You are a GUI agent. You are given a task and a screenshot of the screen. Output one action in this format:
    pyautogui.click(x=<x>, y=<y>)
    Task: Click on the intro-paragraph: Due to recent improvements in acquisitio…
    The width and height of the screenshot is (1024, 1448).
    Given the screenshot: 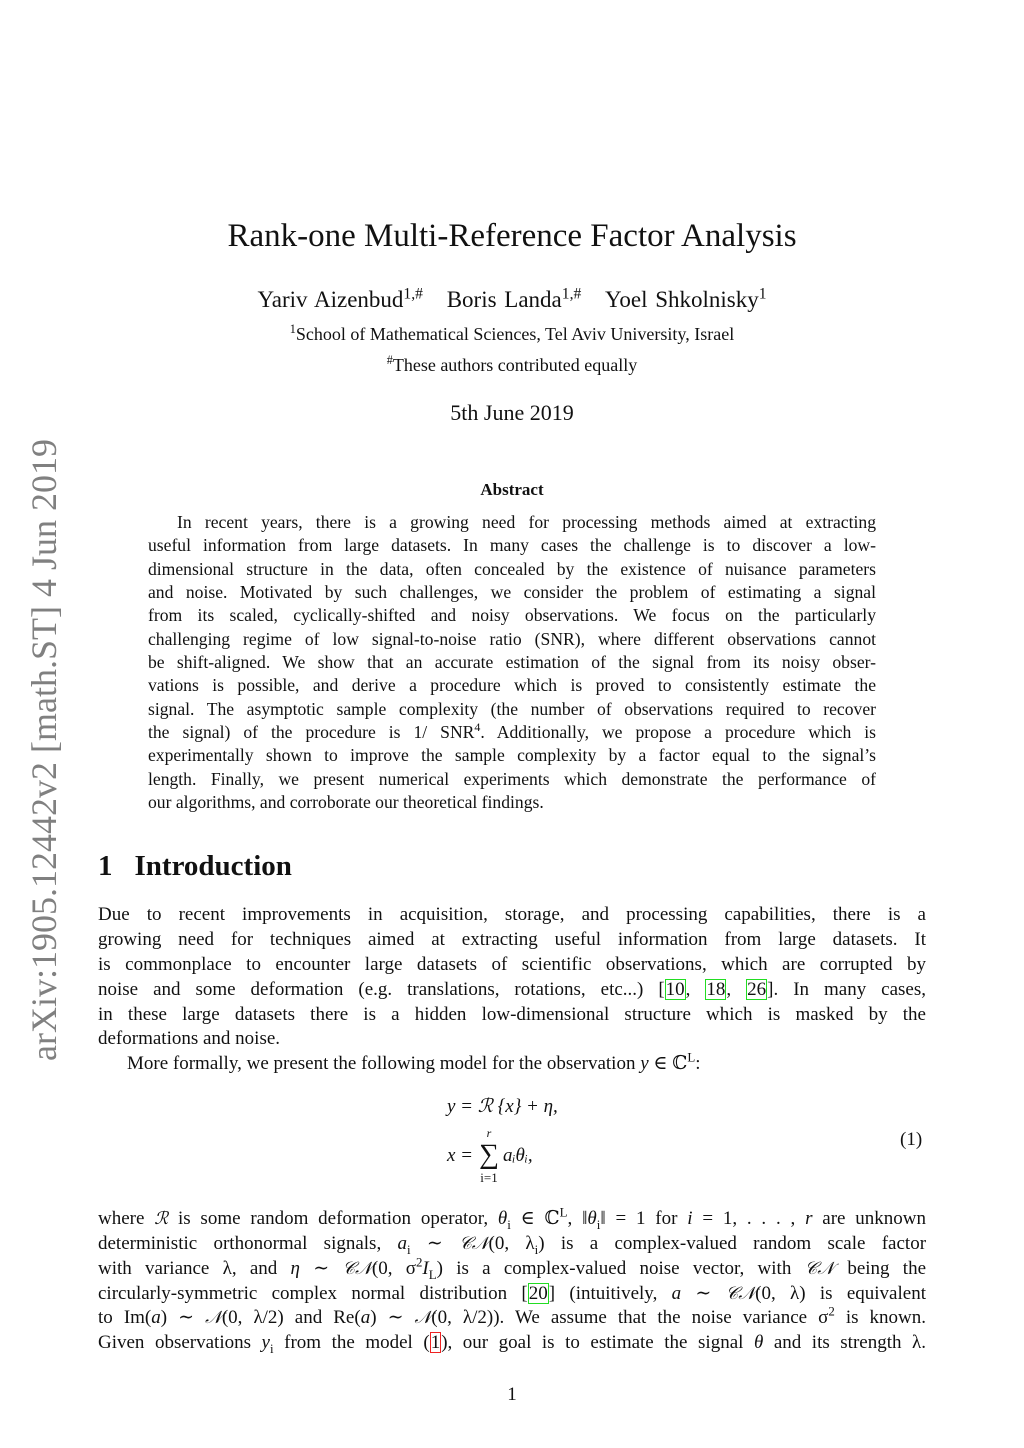 What is the action you would take?
    pyautogui.click(x=512, y=990)
    